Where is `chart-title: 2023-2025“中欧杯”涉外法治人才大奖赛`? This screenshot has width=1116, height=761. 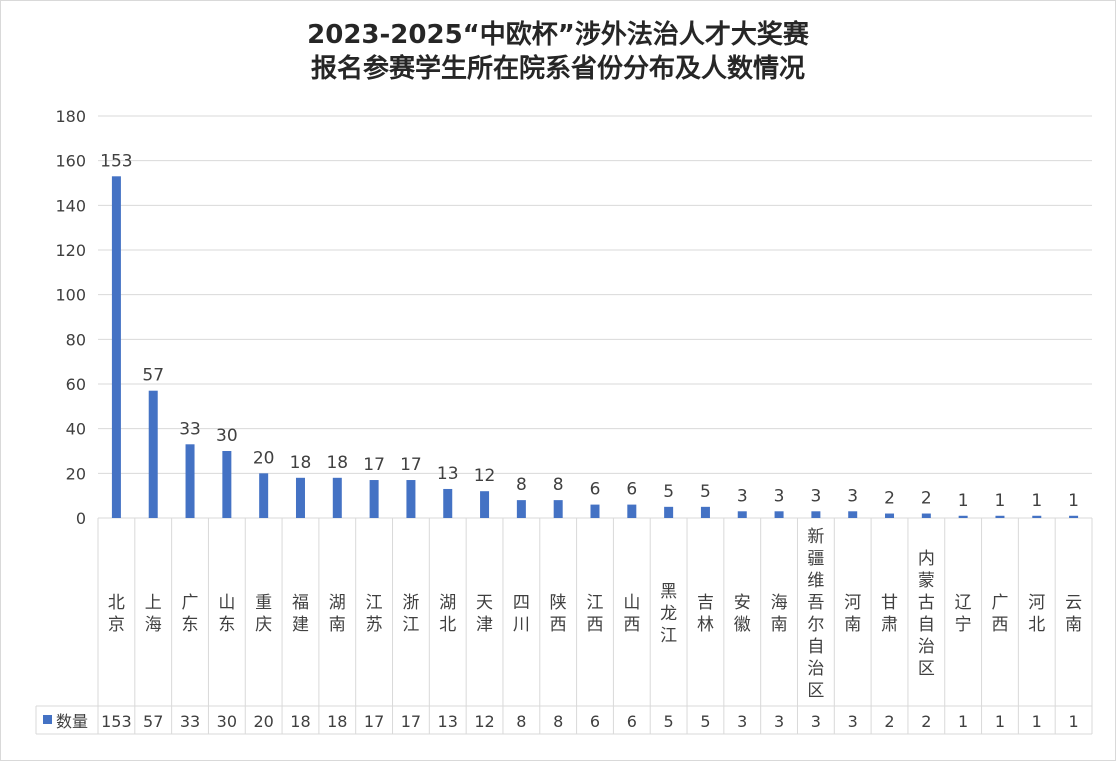 chart-title: 2023-2025“中欧杯”涉外法治人才大奖赛 is located at coordinates (558, 35).